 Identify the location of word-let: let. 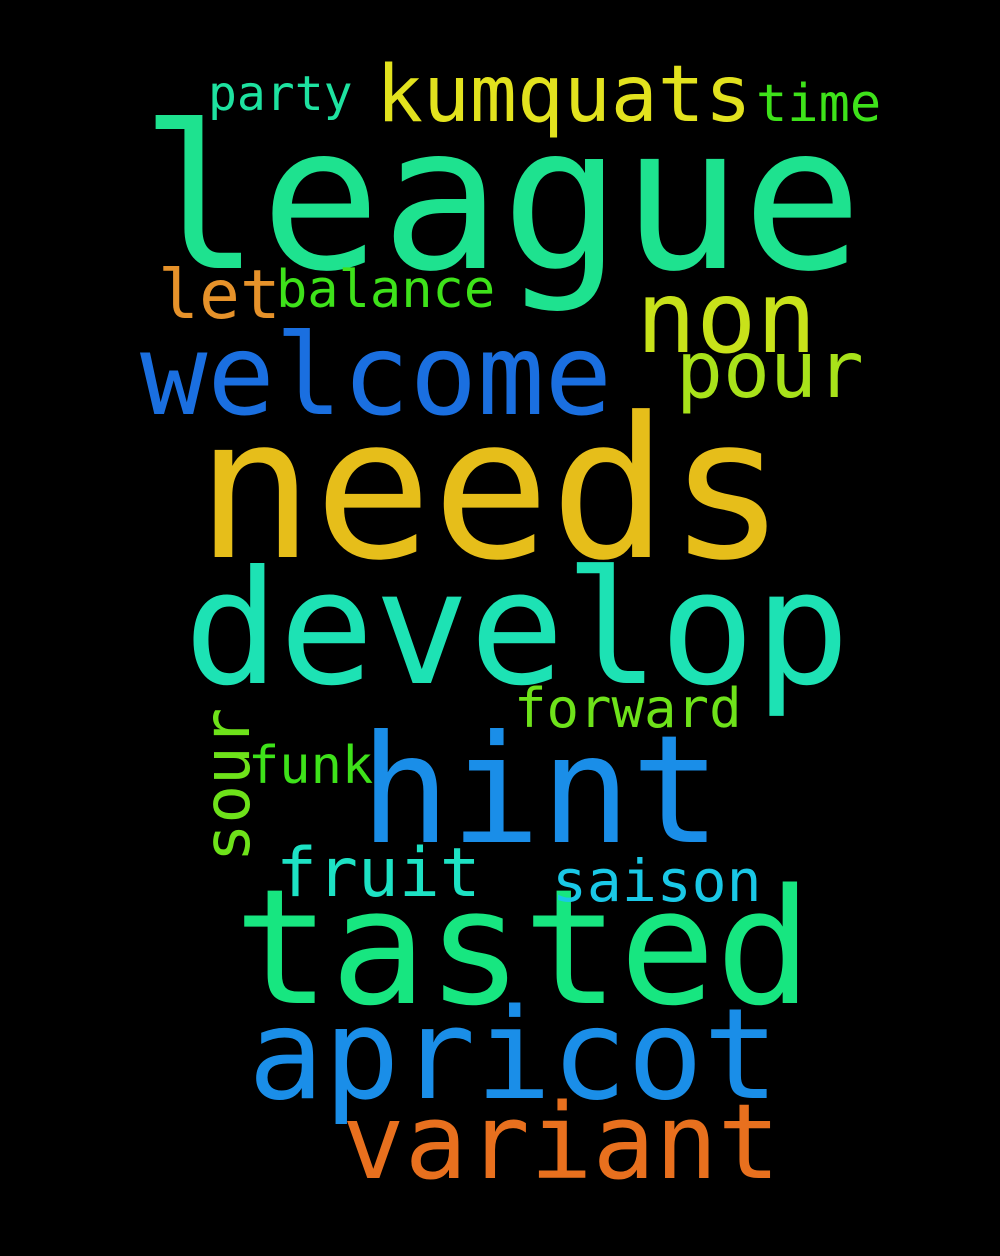
(219, 295).